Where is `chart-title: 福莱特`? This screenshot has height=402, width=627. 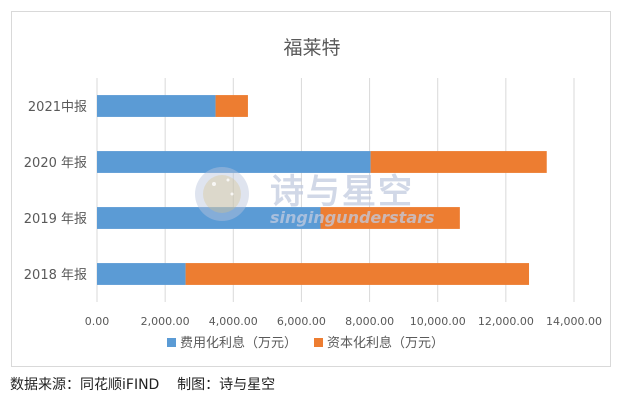
chart-title: 福莱特 is located at coordinates (311, 48).